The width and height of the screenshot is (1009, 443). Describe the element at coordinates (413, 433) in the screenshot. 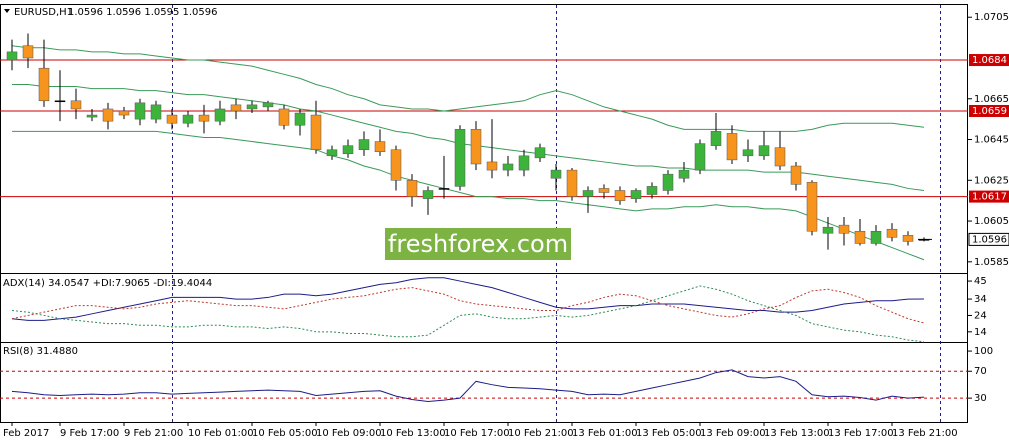

I see `x-tick-label: 10 Feb 13:00` at that location.